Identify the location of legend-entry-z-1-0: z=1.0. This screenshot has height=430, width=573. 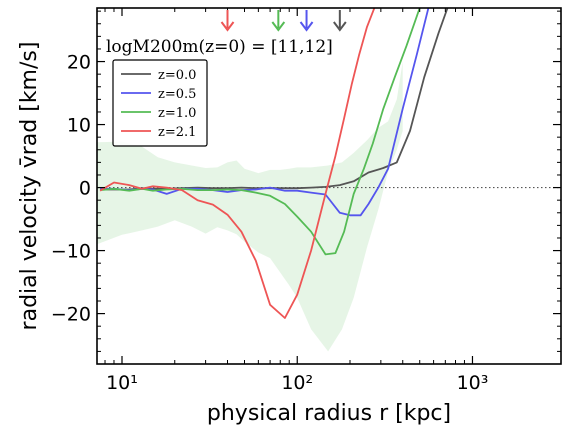
(158, 113).